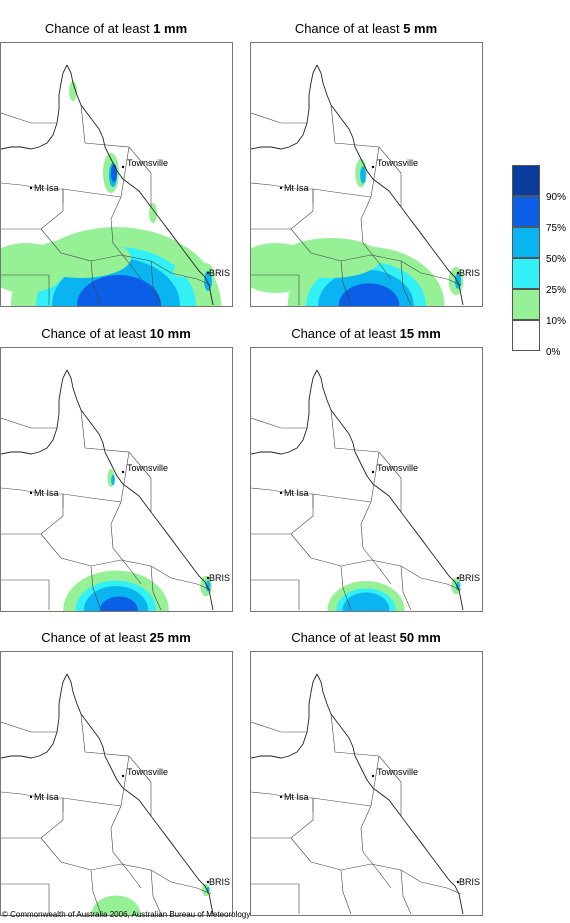 The width and height of the screenshot is (570, 923). What do you see at coordinates (556, 290) in the screenshot?
I see `legend-label-25: 25%` at bounding box center [556, 290].